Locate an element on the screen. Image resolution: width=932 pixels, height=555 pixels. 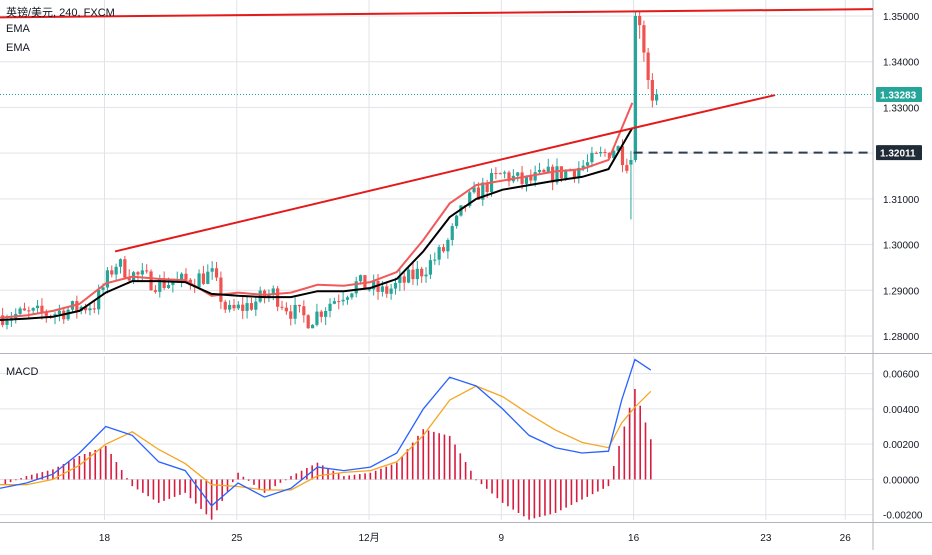
time-axis-label: 9 is located at coordinates (502, 538).